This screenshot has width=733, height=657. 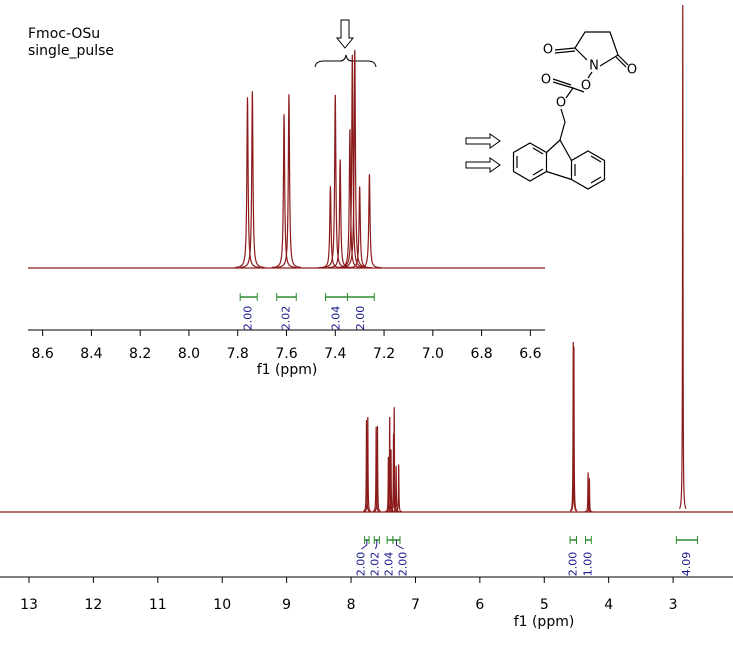 What do you see at coordinates (544, 605) in the screenshot?
I see `x-tick-label: 5` at bounding box center [544, 605].